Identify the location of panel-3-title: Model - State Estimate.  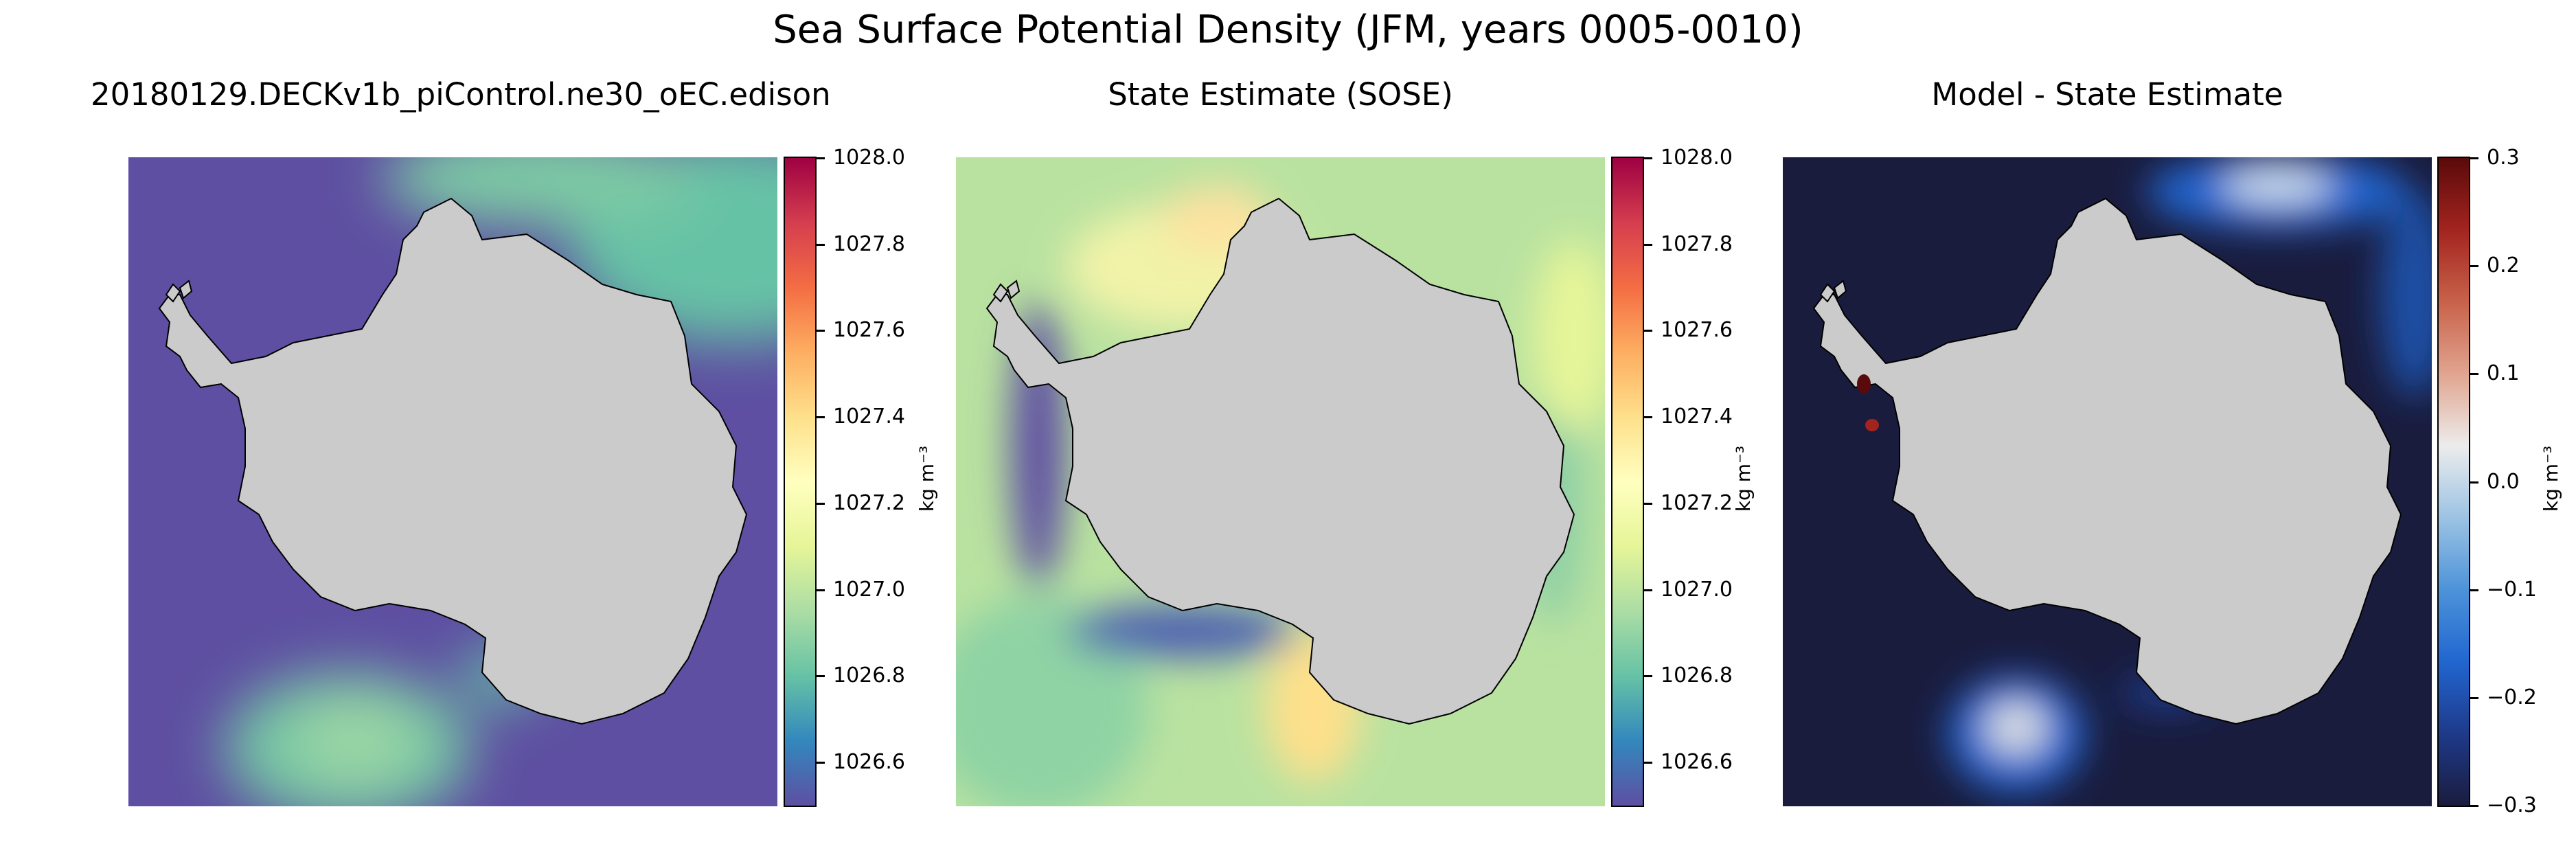
(2107, 94).